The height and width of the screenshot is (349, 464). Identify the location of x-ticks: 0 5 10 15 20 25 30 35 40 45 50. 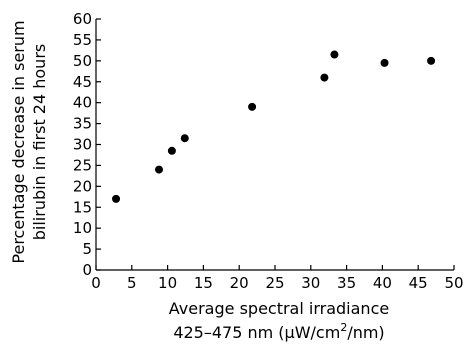
(277, 278).